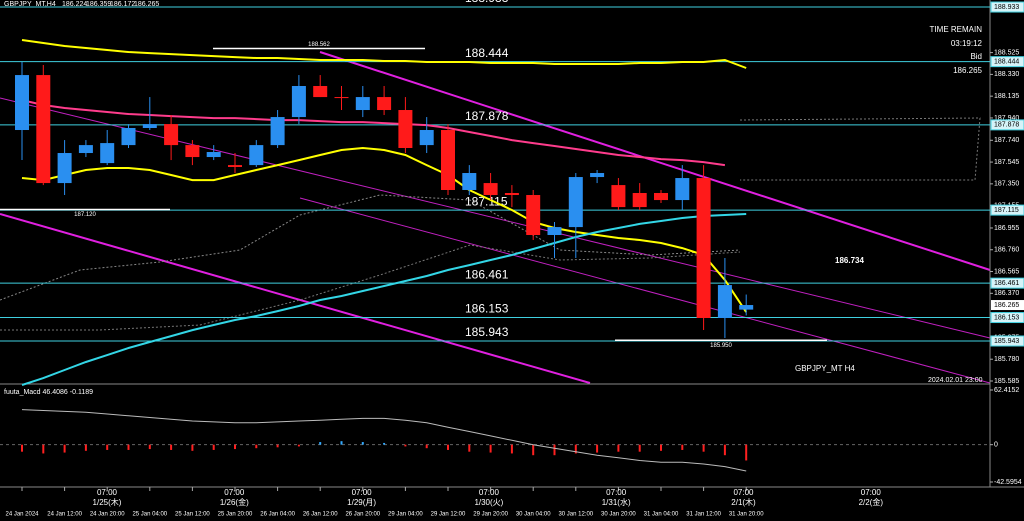  Describe the element at coordinates (48, 392) in the screenshot. I see `indicator-title: fuuta_Macd 46.4086 -0.1189` at that location.